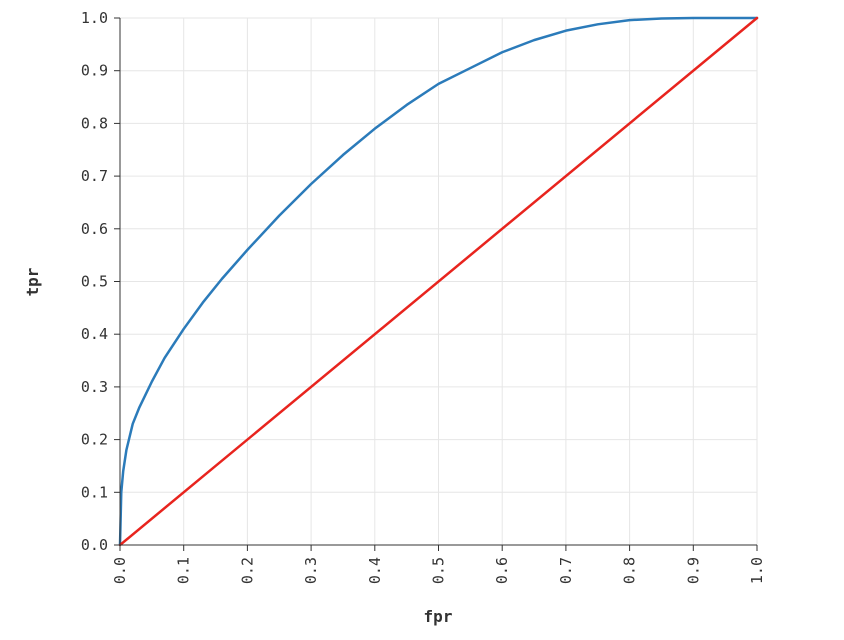 Image resolution: width=844 pixels, height=640 pixels. What do you see at coordinates (120, 570) in the screenshot?
I see `x-tick-label: 0.0` at bounding box center [120, 570].